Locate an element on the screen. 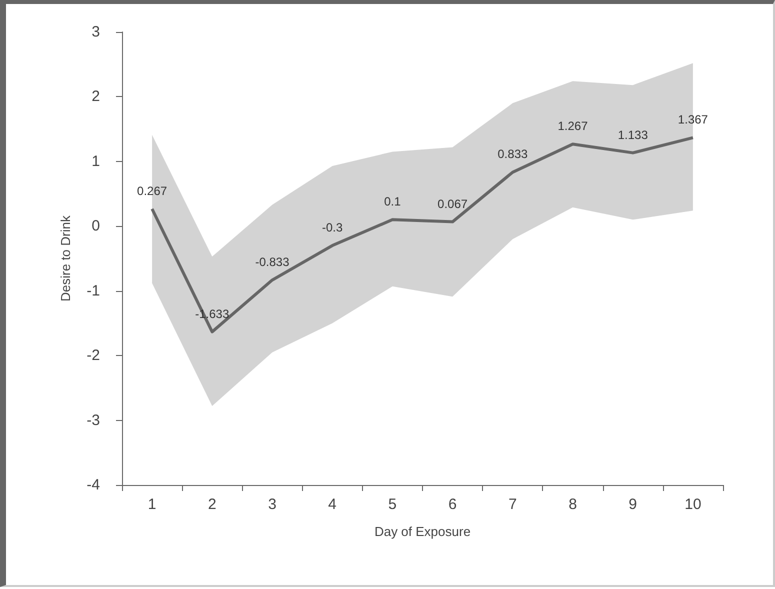 This screenshot has width=775, height=589. data-label: -0.833 is located at coordinates (272, 262).